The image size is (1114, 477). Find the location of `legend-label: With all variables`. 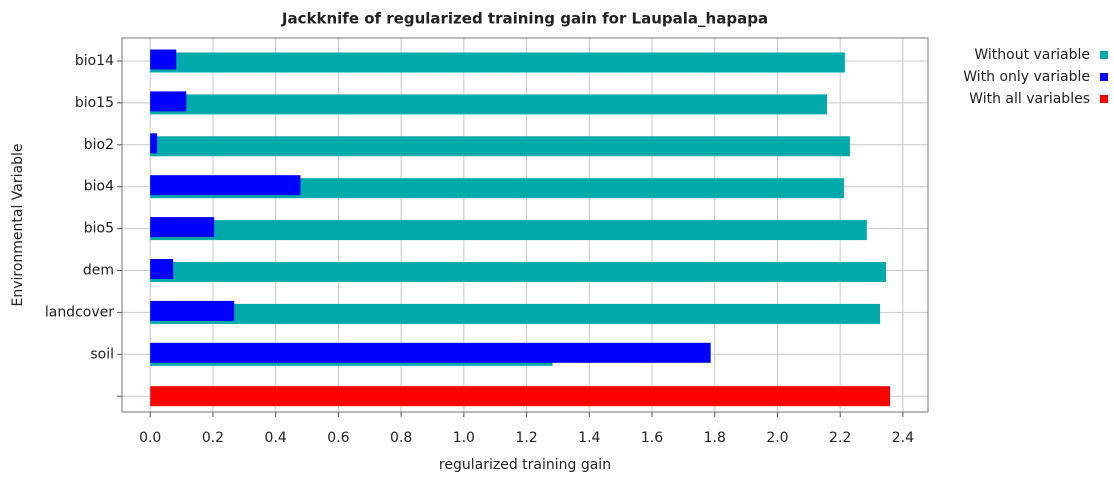

legend-label: With all variables is located at coordinates (1029, 99).